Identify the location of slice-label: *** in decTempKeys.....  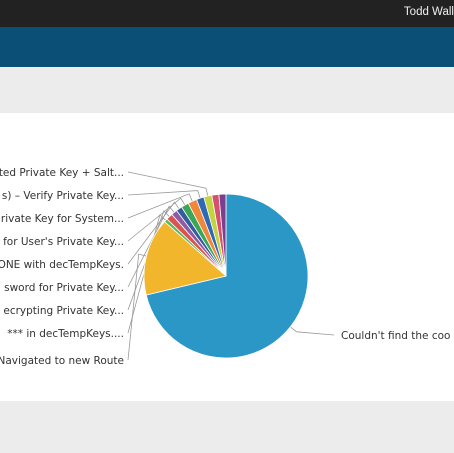
(65, 334).